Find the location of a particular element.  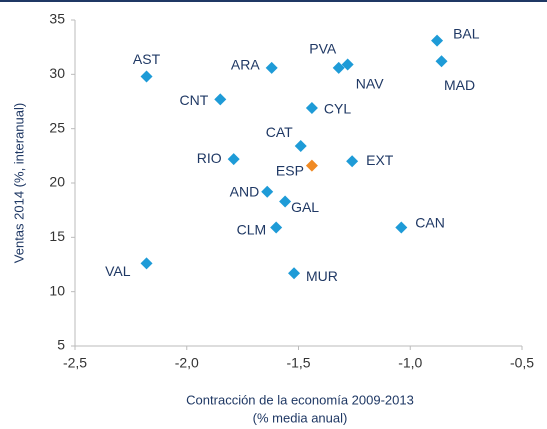

y-tick-label: 10 is located at coordinates (57, 290).